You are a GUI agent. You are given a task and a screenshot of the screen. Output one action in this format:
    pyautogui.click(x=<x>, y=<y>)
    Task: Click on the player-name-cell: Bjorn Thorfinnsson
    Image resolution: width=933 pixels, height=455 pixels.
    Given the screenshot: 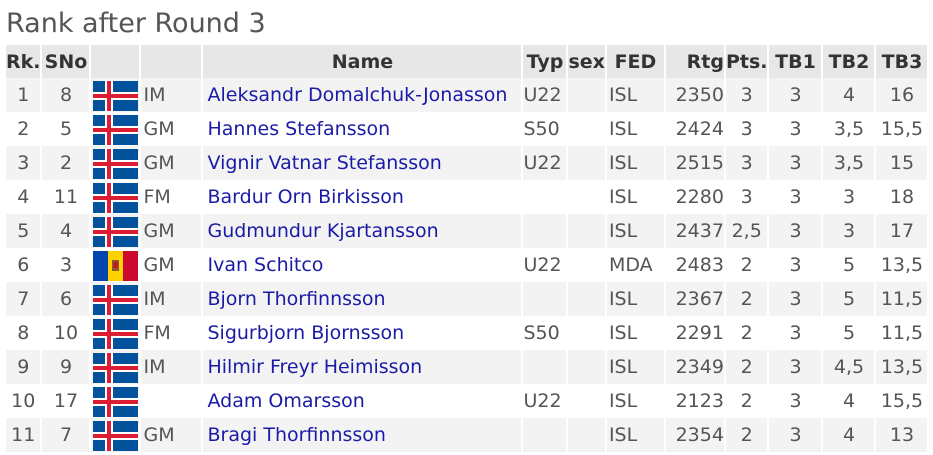 What is the action you would take?
    pyautogui.click(x=362, y=299)
    